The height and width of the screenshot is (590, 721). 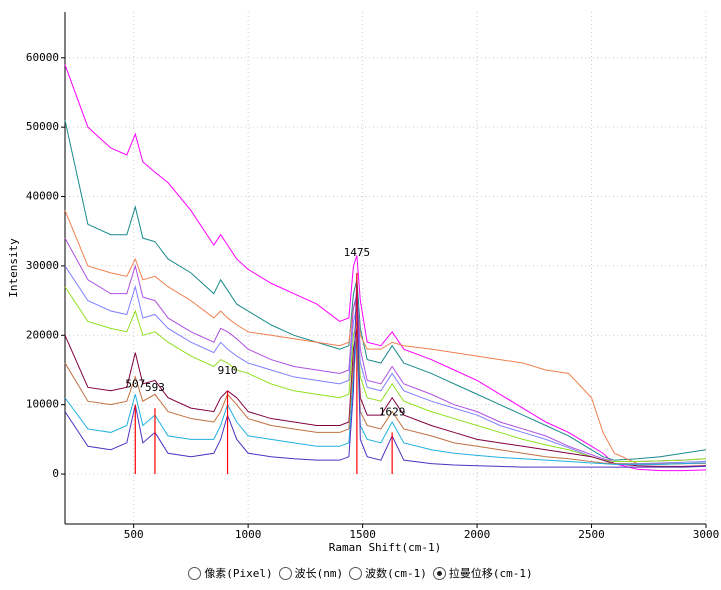 What do you see at coordinates (362, 534) in the screenshot?
I see `x-tick-label: 1500` at bounding box center [362, 534].